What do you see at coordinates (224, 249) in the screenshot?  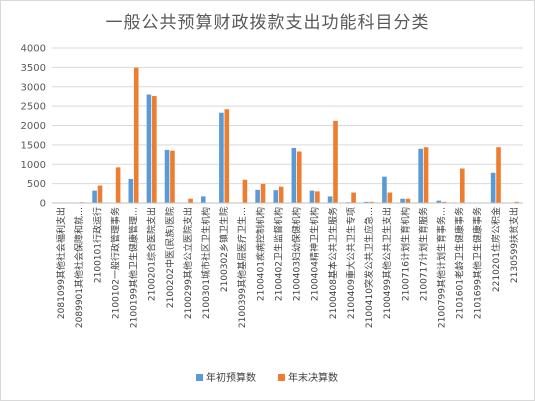 I see `x-tick-label: 2100302乡镇卫生院` at bounding box center [224, 249].